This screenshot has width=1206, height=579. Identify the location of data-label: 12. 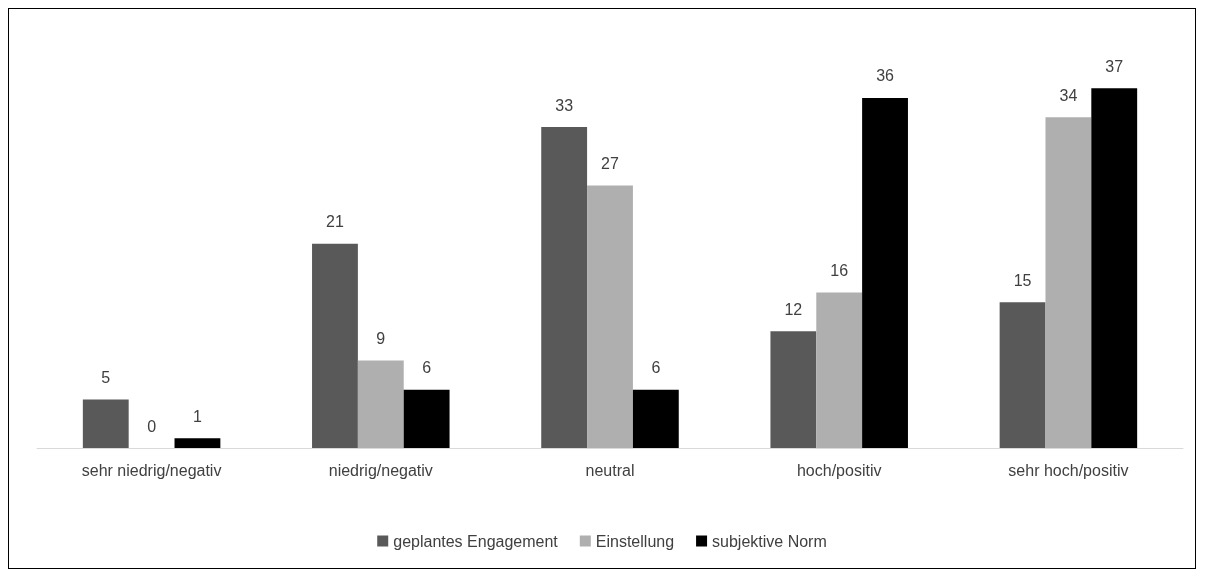
(793, 309).